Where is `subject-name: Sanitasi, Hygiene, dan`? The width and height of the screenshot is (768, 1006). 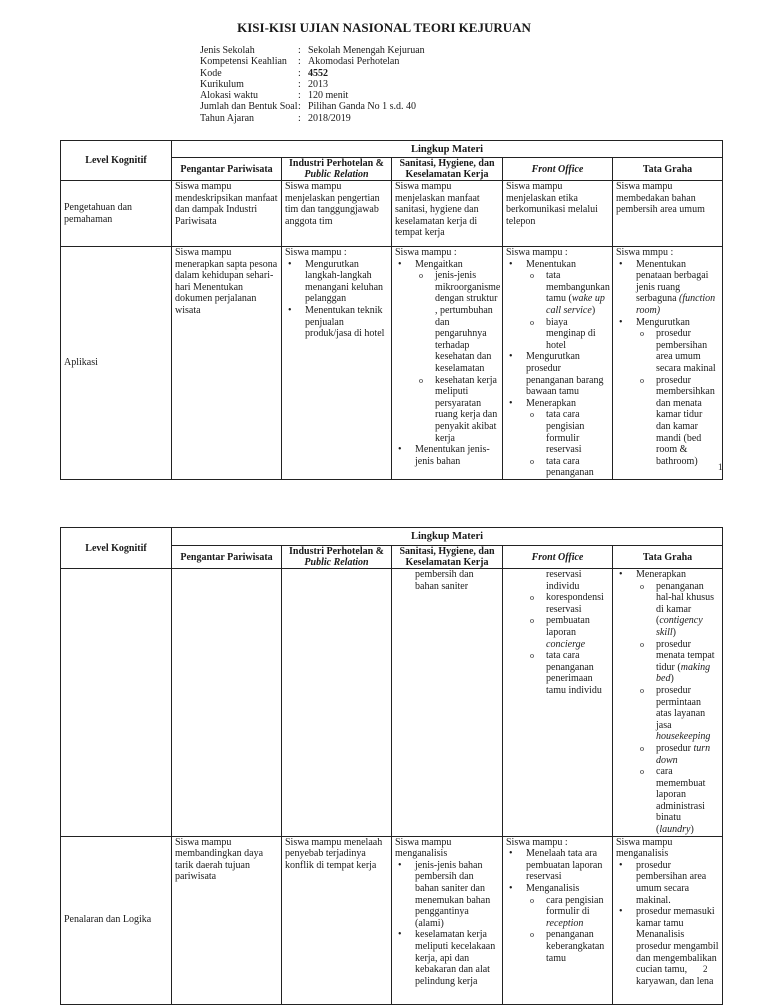
subject-name: Sanitasi, Hygiene, dan is located at coordinates (447, 164).